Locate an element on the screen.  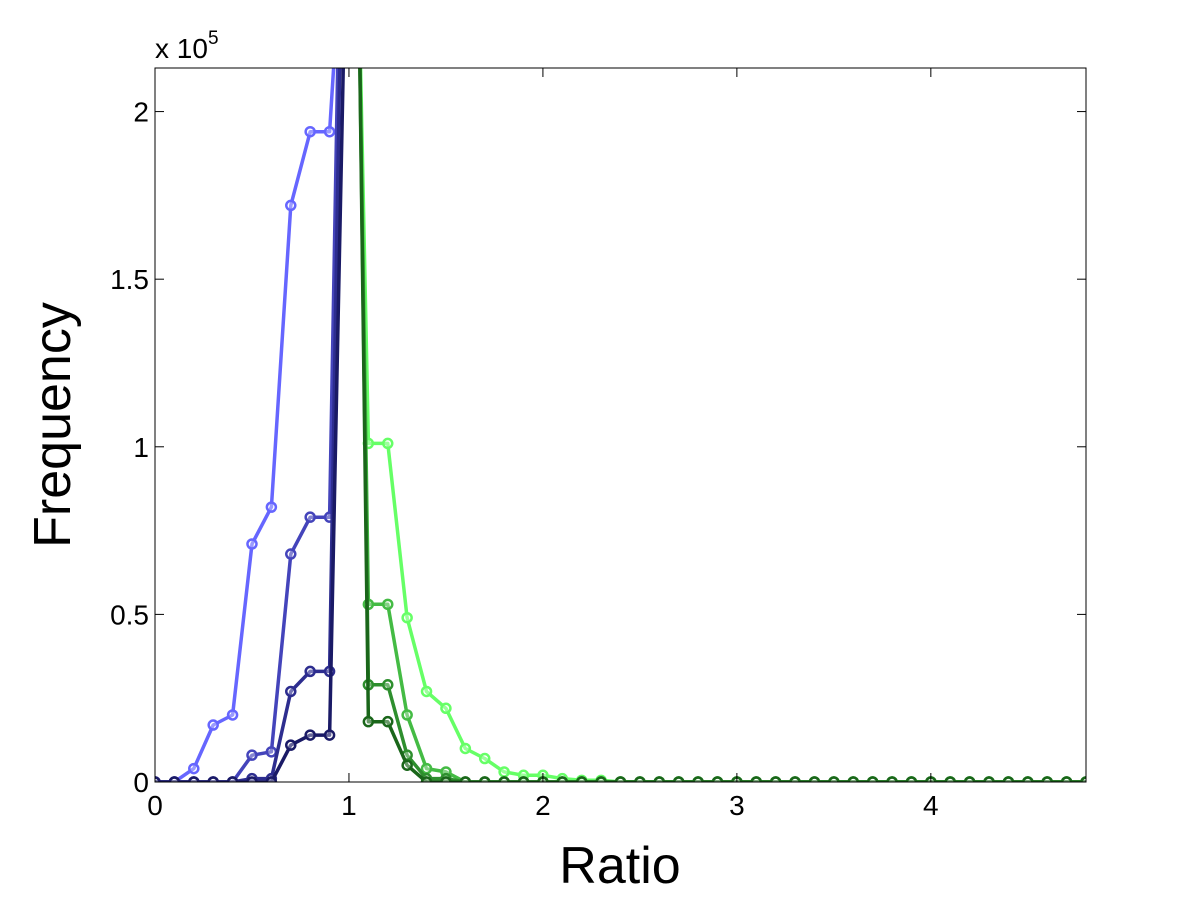
y-tick-label: 1.5 is located at coordinates (129, 279).